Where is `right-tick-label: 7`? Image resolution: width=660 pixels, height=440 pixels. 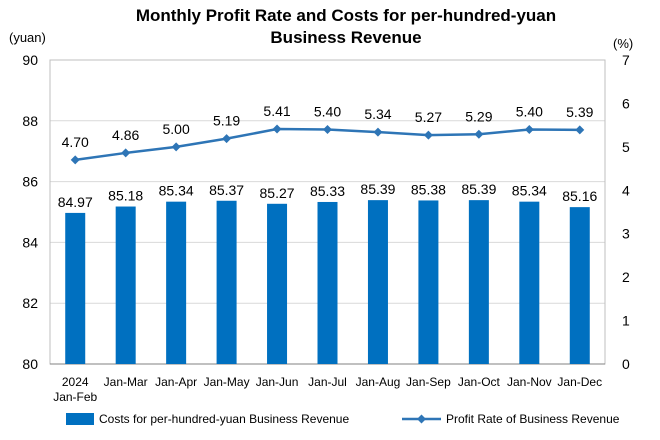
right-tick-label: 7 is located at coordinates (626, 60).